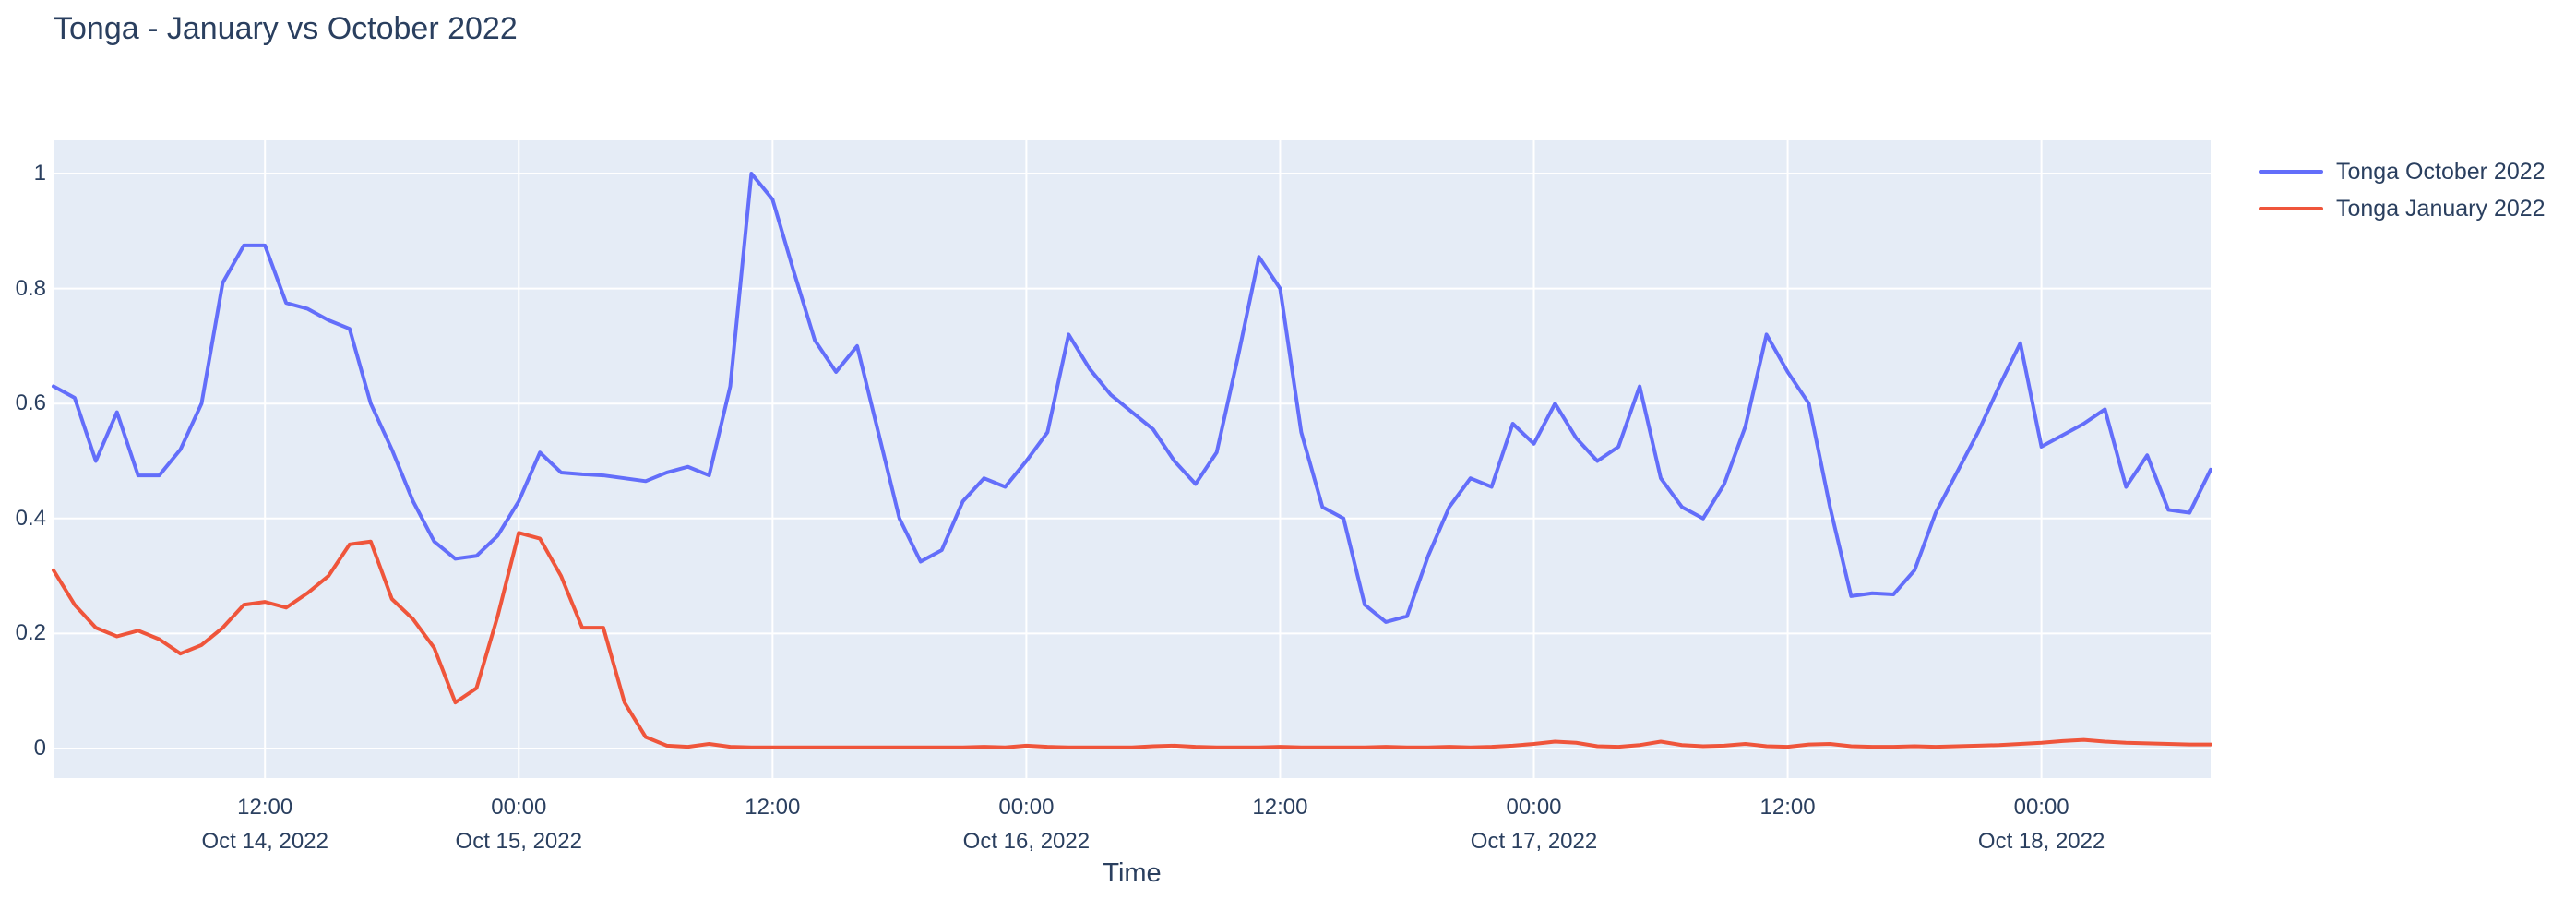 The image size is (2576, 899). Describe the element at coordinates (518, 824) in the screenshot. I see `x-tick-label: 00:00 Oct 15, 2022` at that location.